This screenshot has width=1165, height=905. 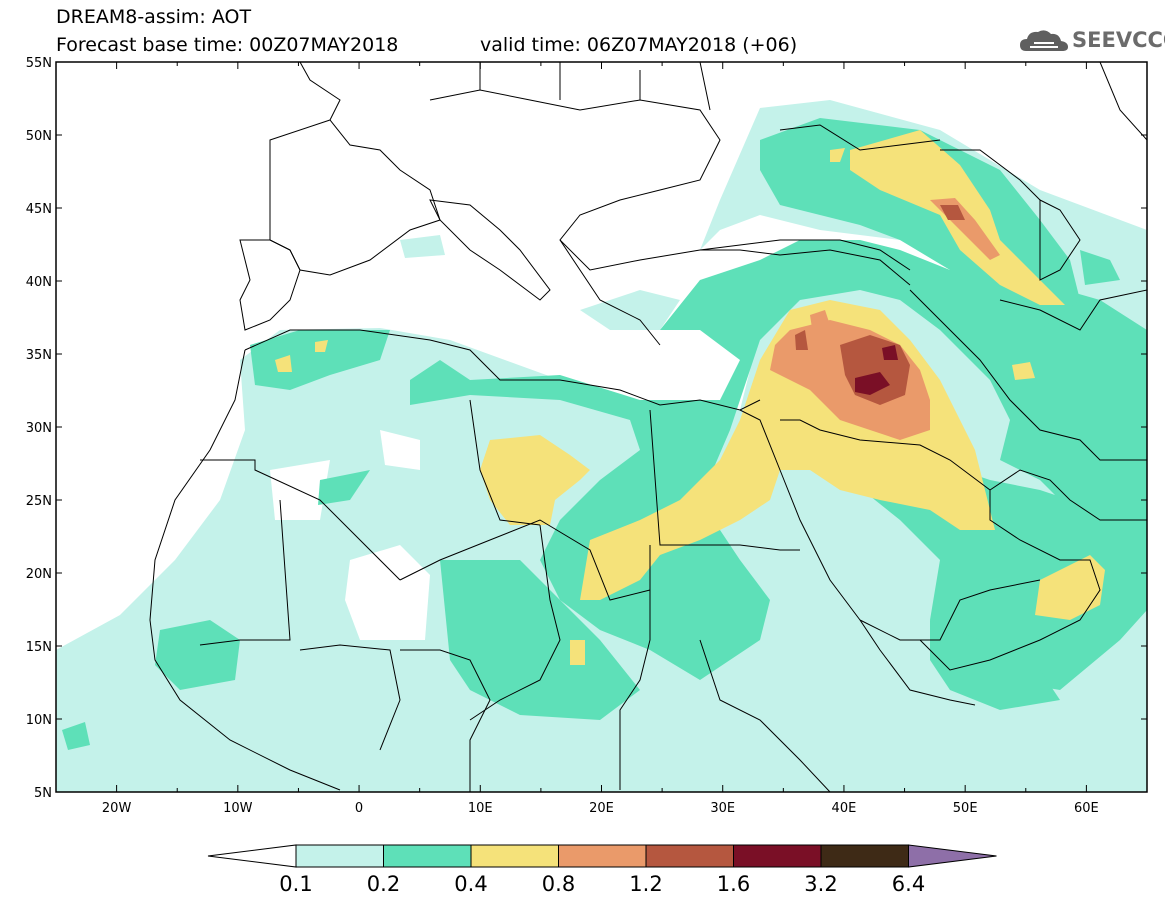 I want to click on colorbar-label: 3.2, so click(x=821, y=884).